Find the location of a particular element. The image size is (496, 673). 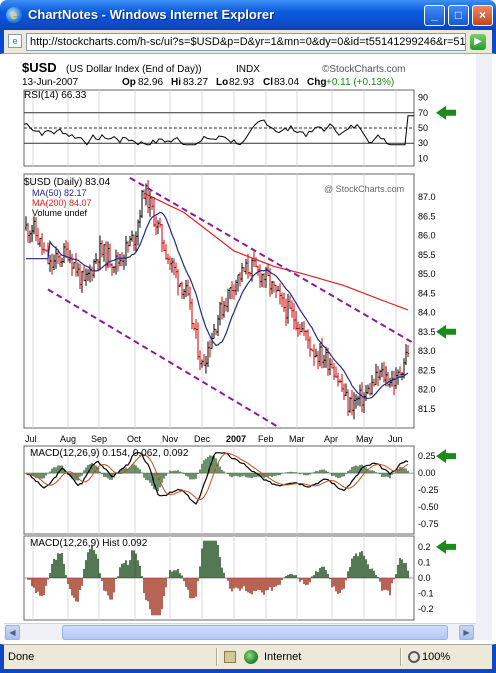

security-icon is located at coordinates (230, 657).